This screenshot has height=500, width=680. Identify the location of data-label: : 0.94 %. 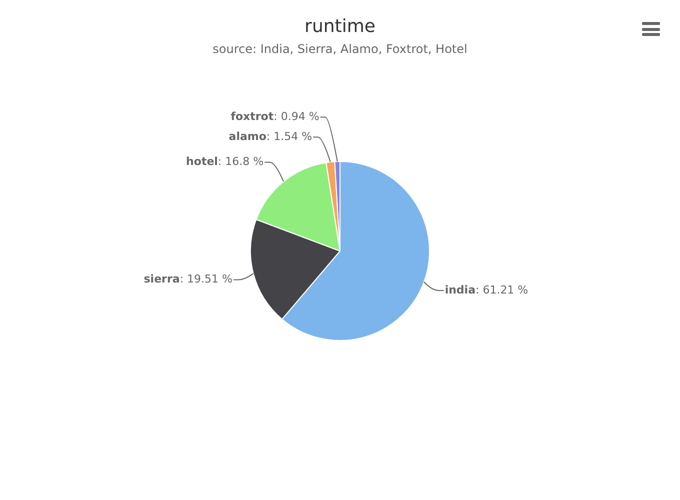
(297, 117).